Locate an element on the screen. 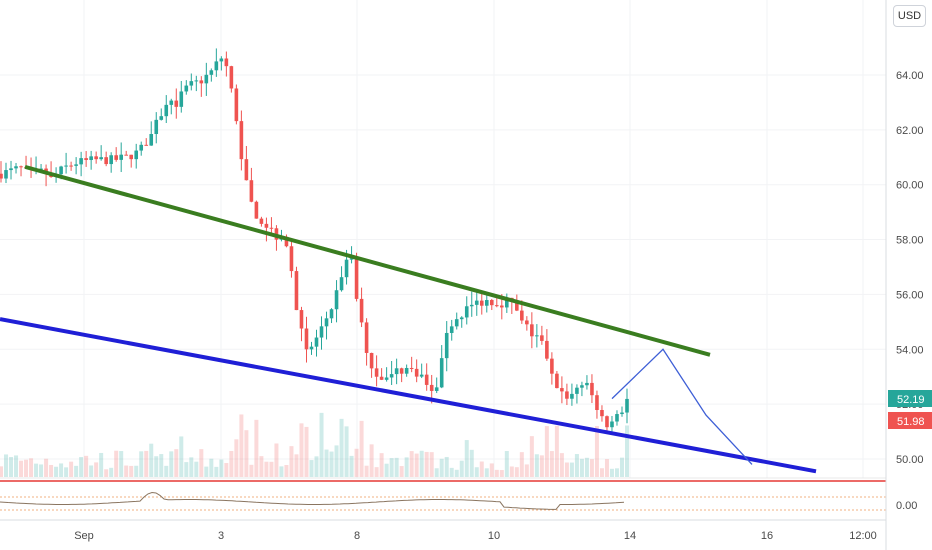  projection-path is located at coordinates (682, 406).